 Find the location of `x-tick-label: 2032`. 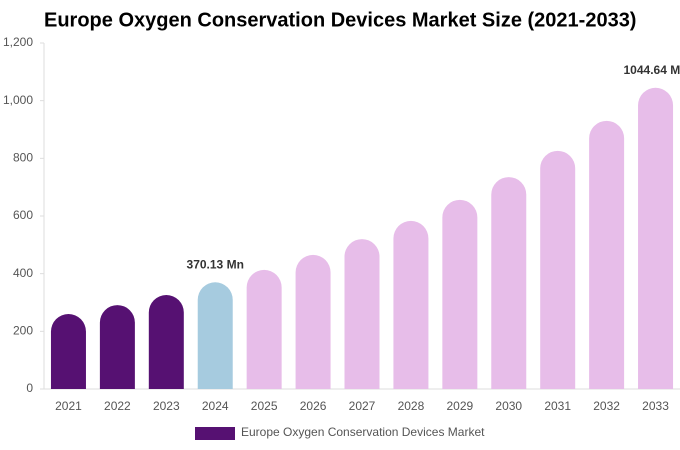

x-tick-label: 2032 is located at coordinates (606, 406).